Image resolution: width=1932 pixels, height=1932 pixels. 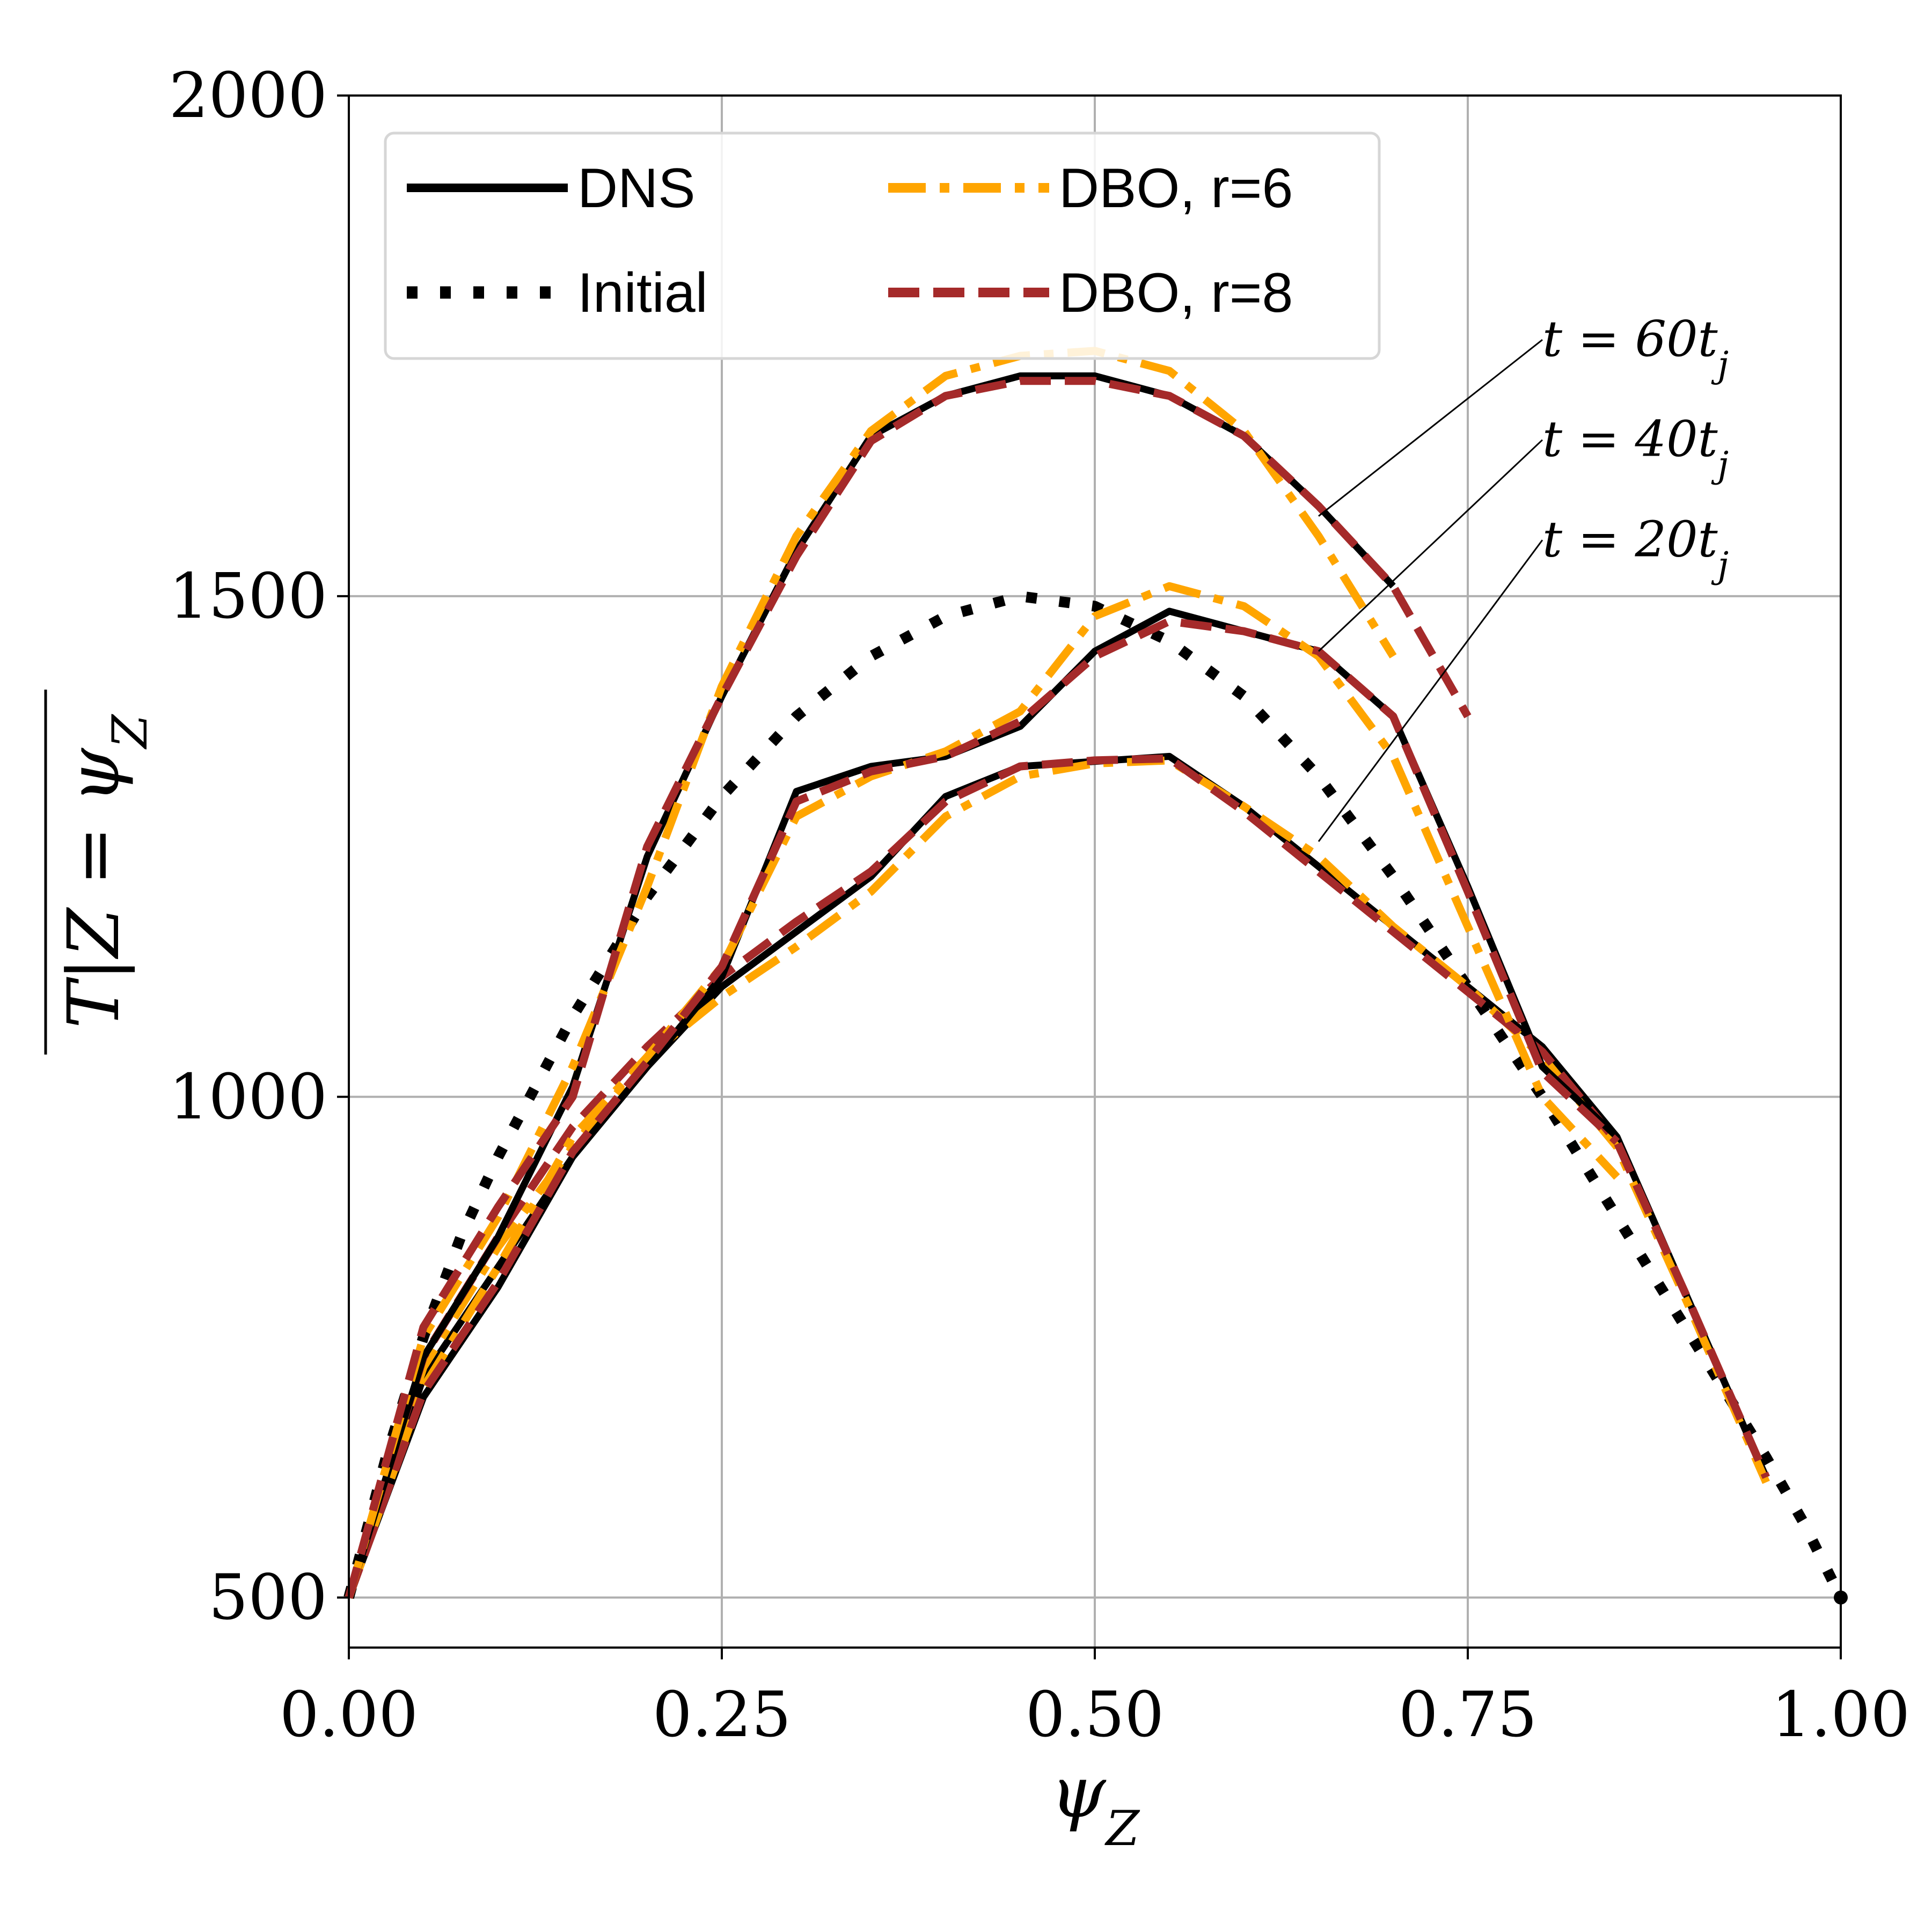 What do you see at coordinates (1635, 347) in the screenshot?
I see `annotation-label: t = 60tj` at bounding box center [1635, 347].